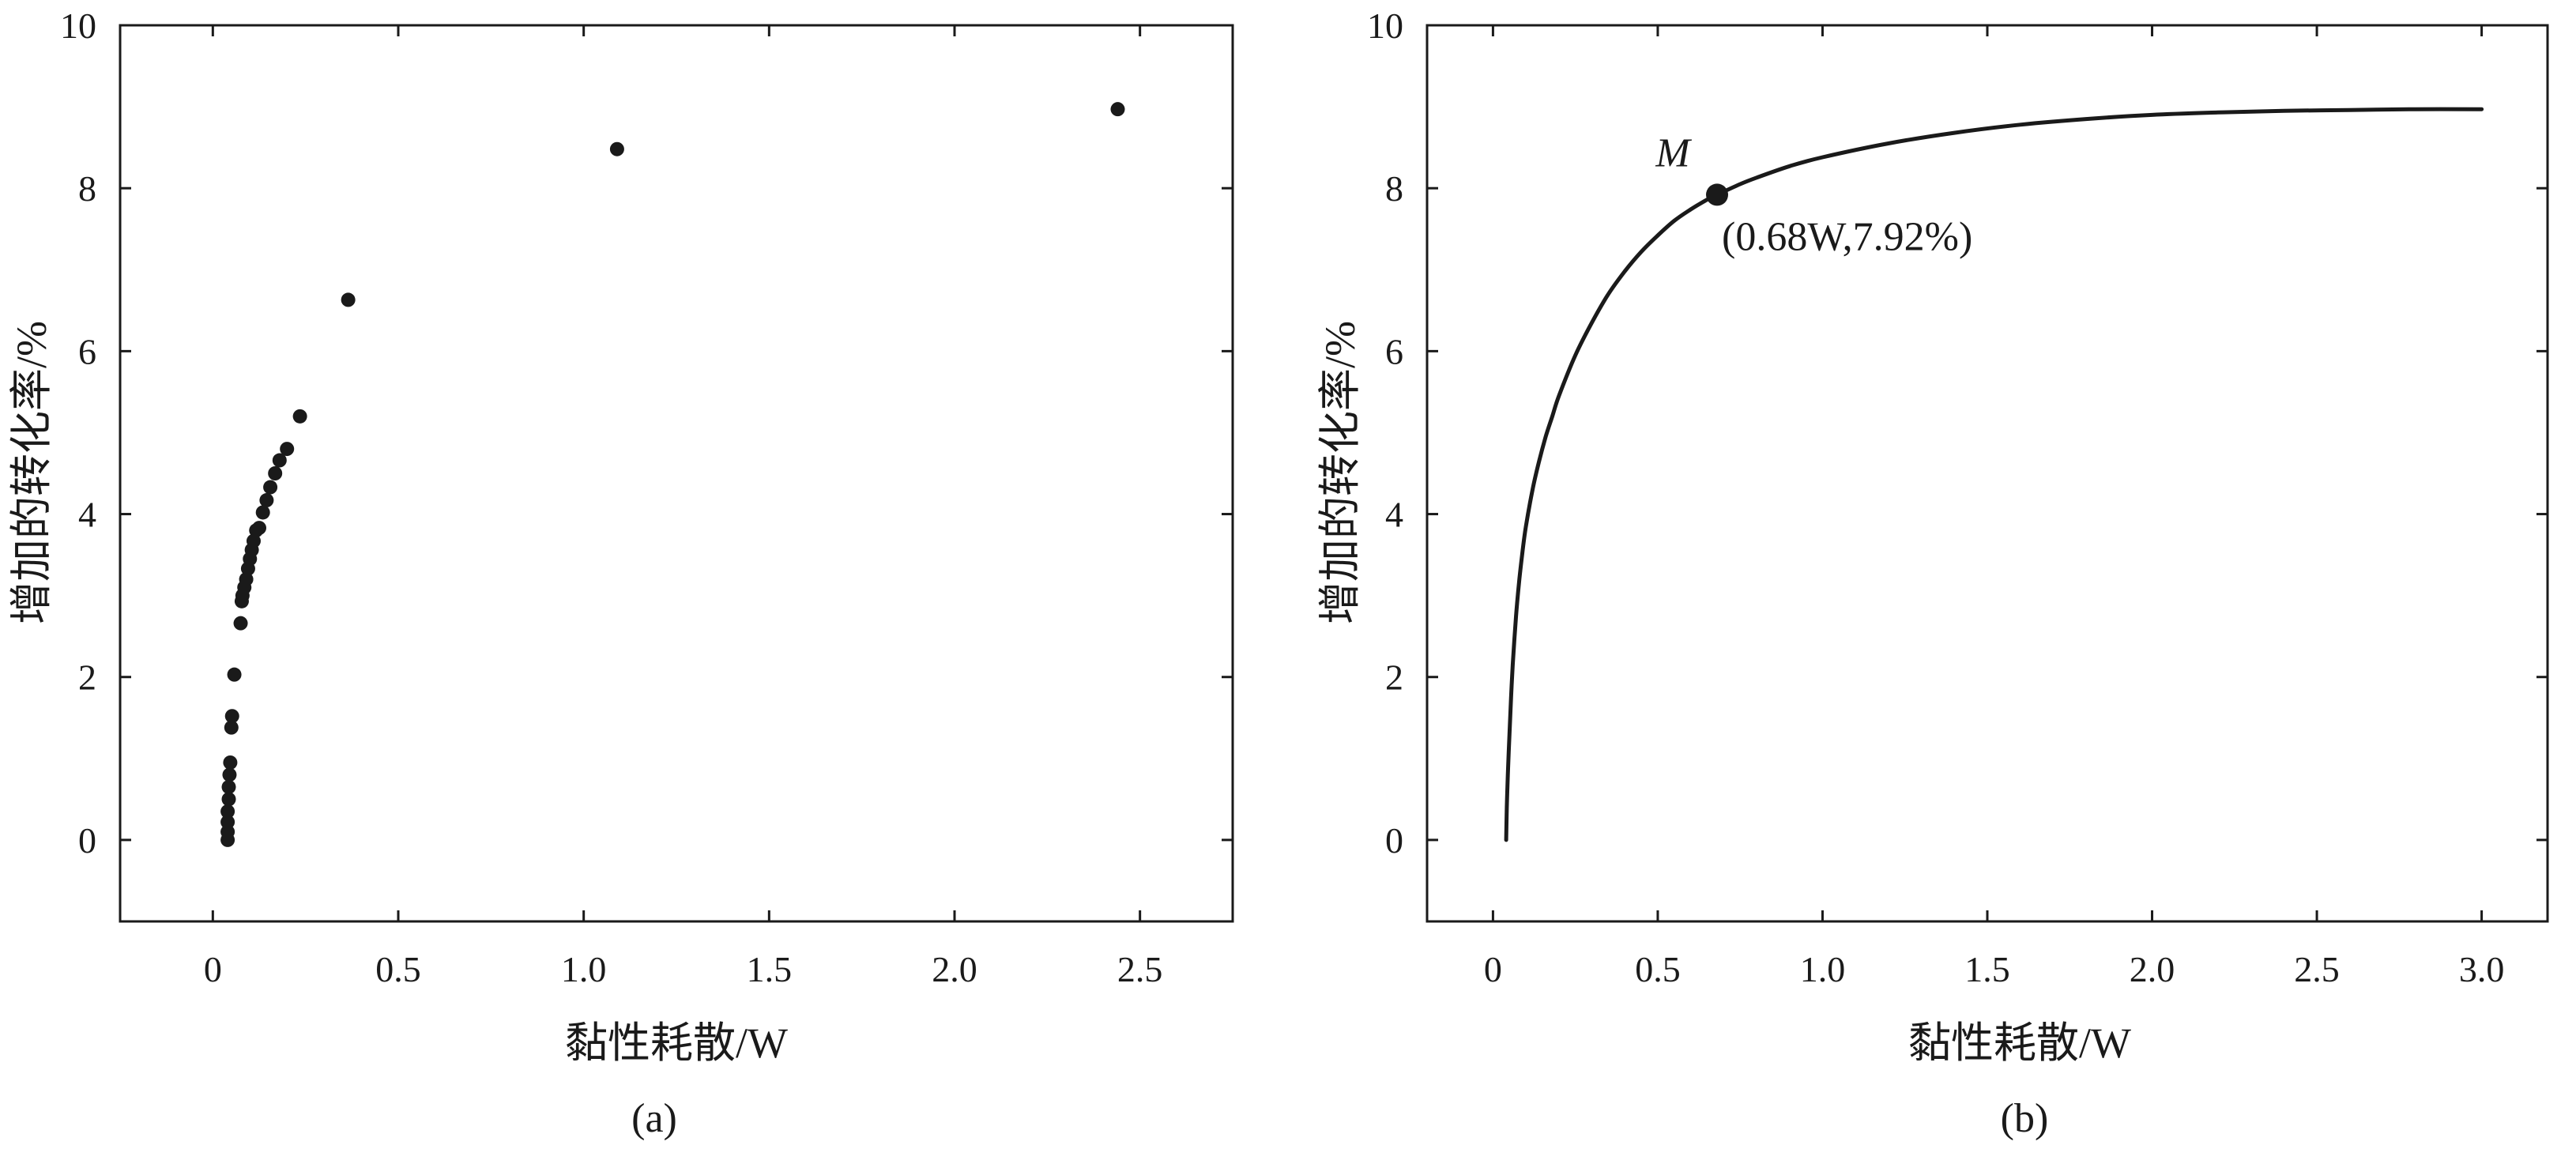  What do you see at coordinates (654, 1118) in the screenshot?
I see `panel-label: (a)` at bounding box center [654, 1118].